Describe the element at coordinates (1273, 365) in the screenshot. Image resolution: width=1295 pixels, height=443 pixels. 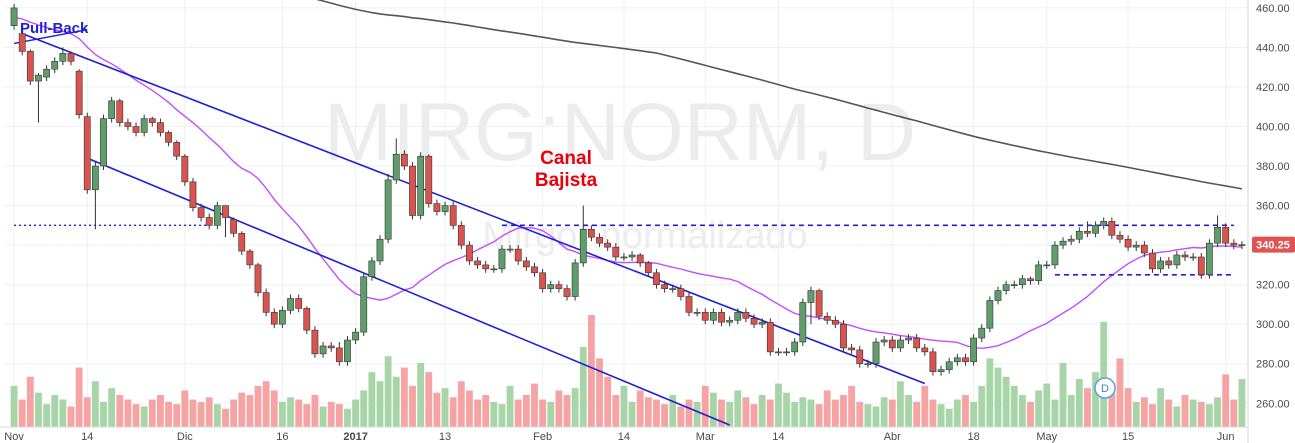
I see `y-tick-label: 280.00` at that location.